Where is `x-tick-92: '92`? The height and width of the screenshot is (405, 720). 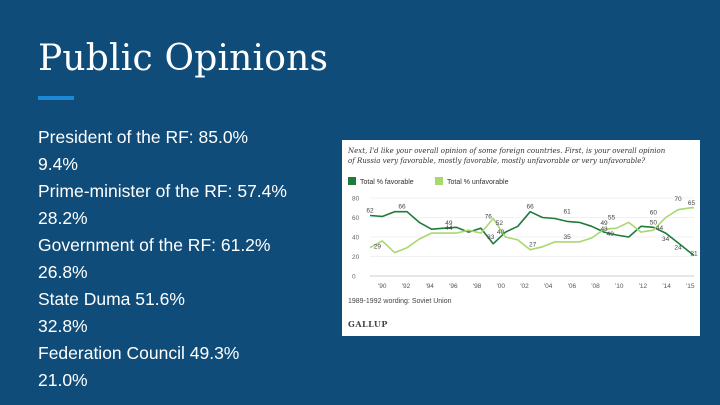
x-tick-92: '92 is located at coordinates (406, 286).